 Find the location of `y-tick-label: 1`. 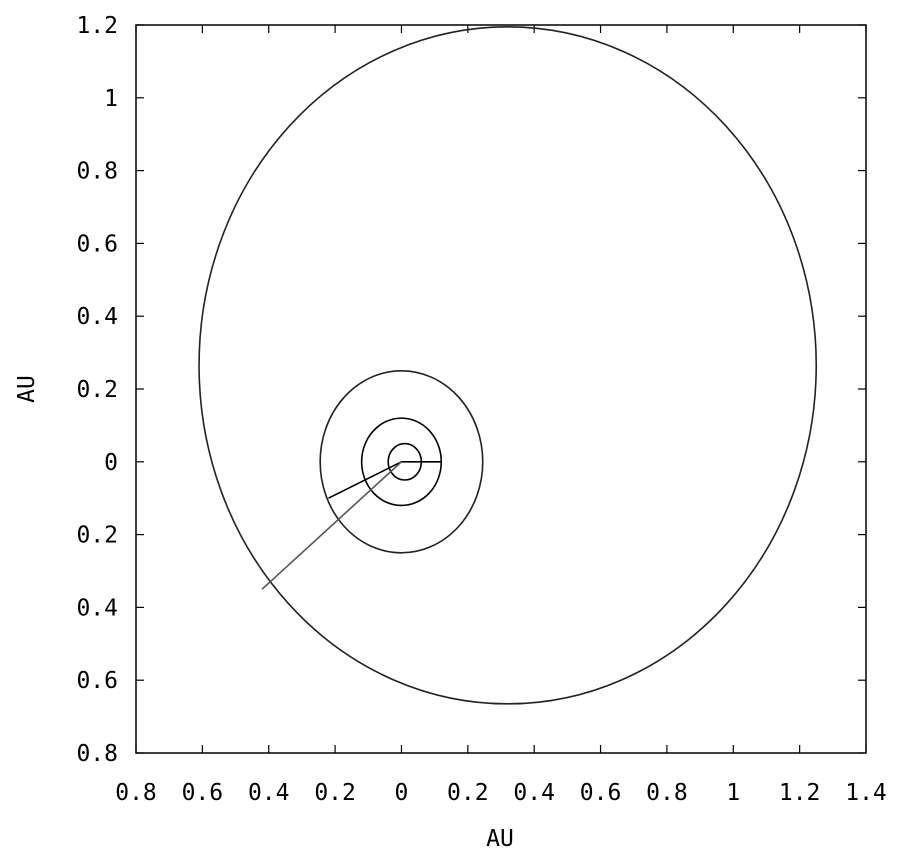

y-tick-label: 1 is located at coordinates (111, 99).